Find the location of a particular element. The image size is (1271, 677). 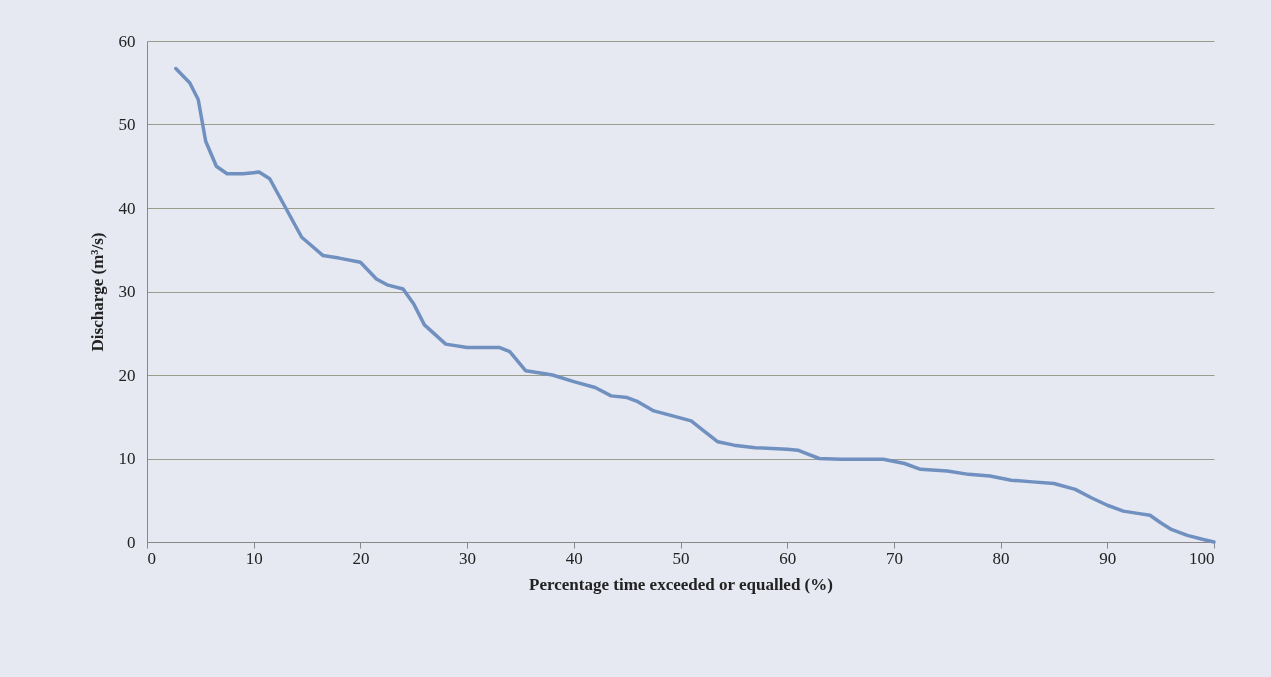

y-tick-label: 60 is located at coordinates (127, 41).